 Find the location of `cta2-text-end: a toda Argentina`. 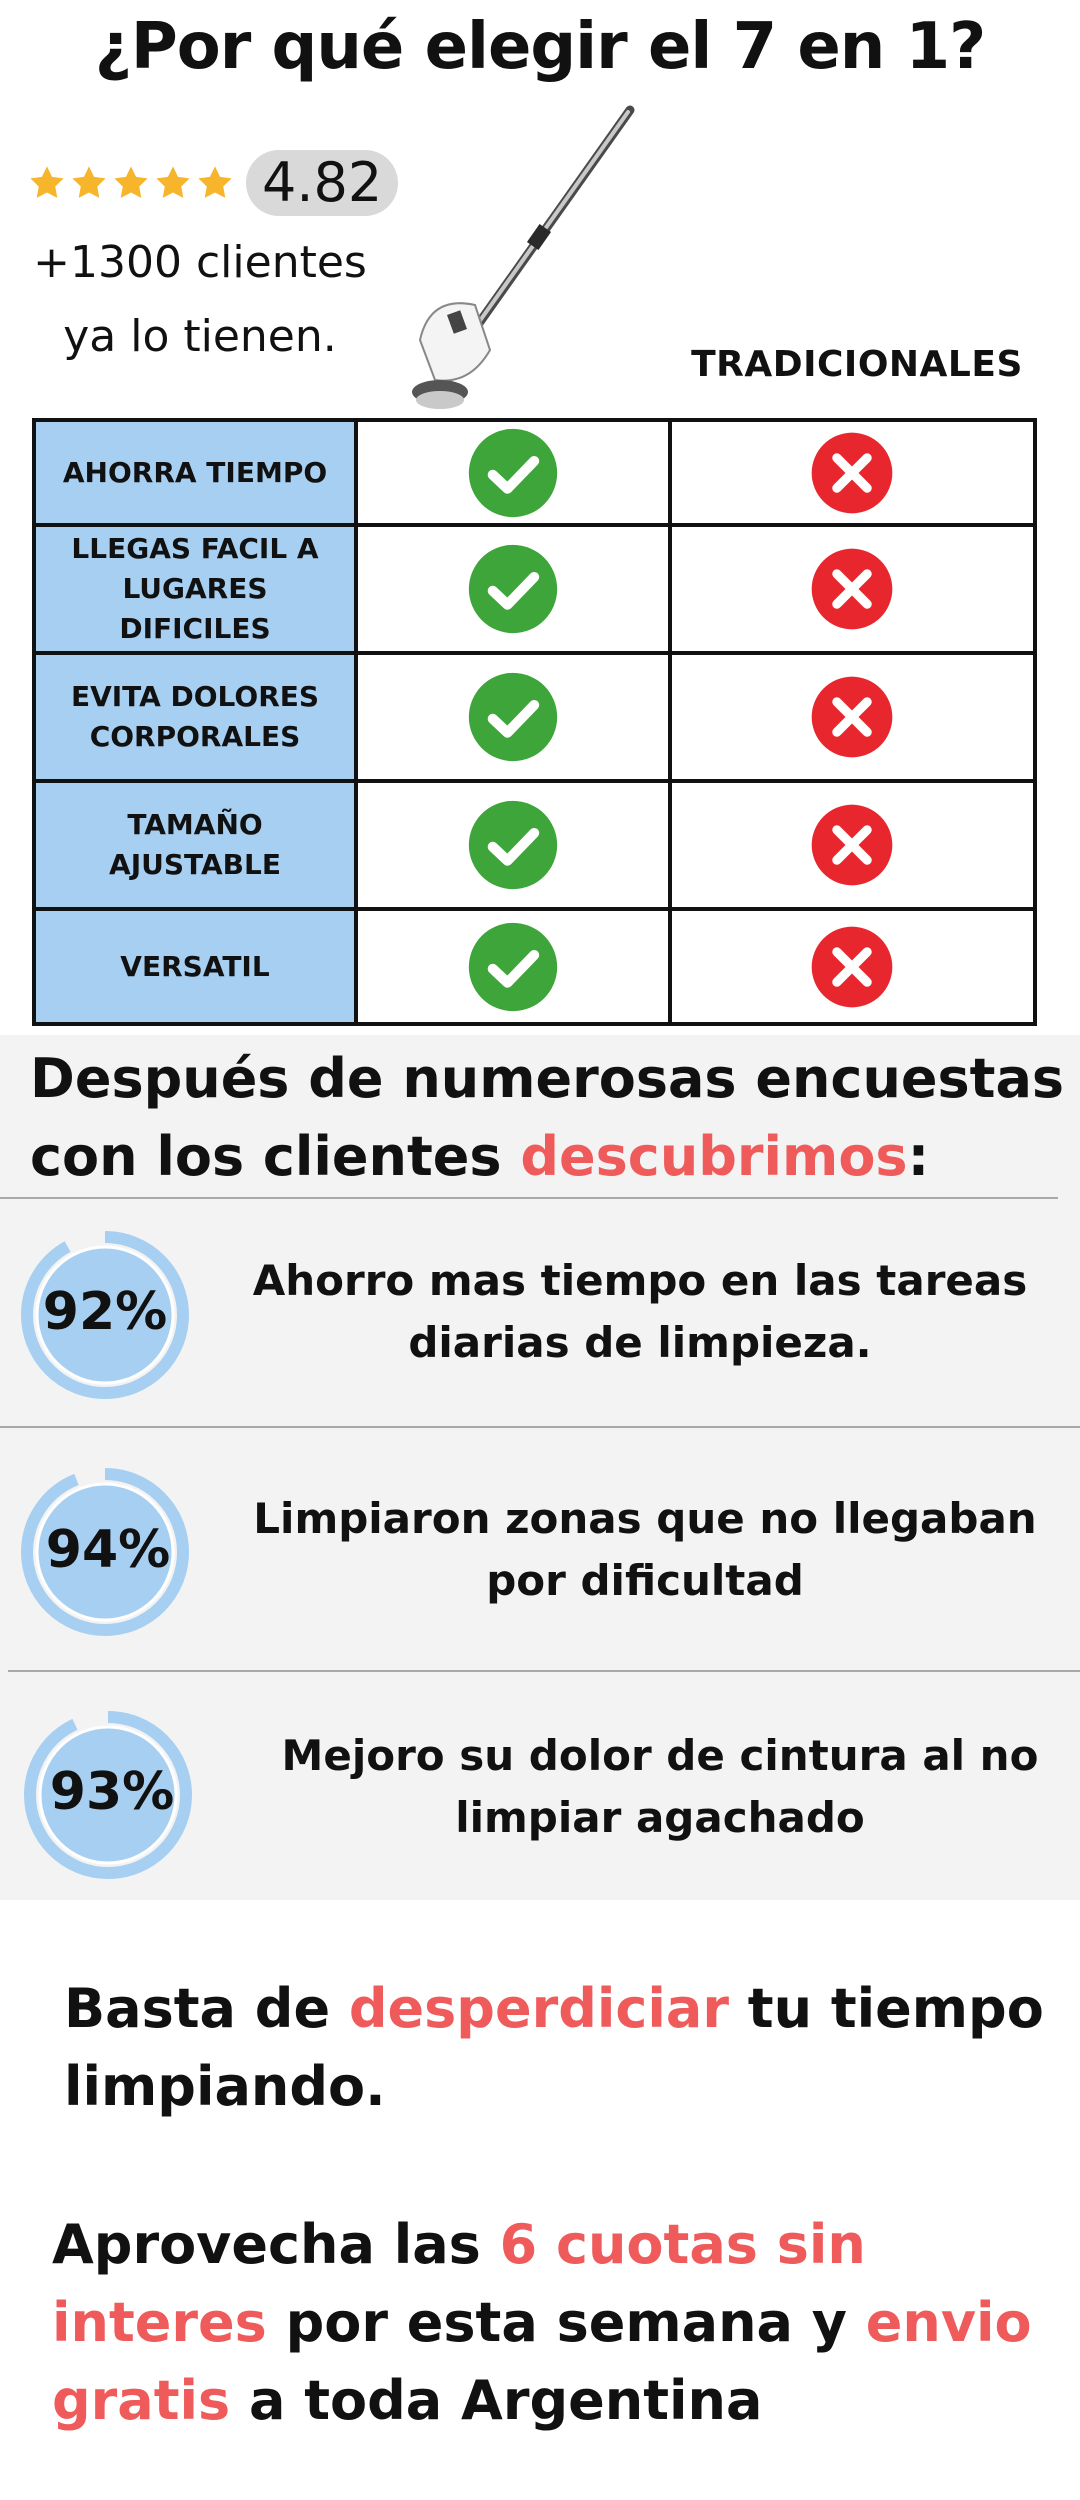

cta2-text-end: a toda Argentina is located at coordinates (496, 2400).